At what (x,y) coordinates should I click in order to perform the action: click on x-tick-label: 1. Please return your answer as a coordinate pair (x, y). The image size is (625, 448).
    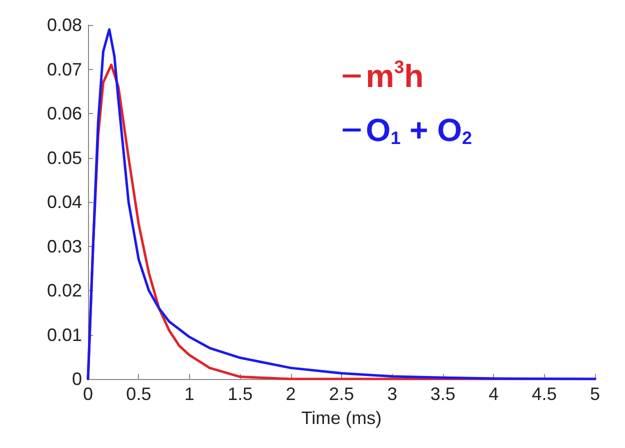
    Looking at the image, I should click on (189, 394).